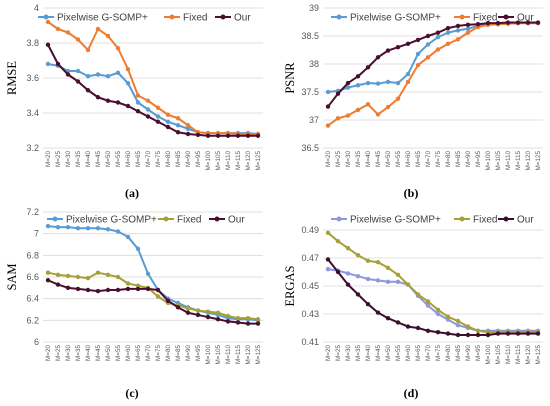 The image size is (550, 406). What do you see at coordinates (32, 43) in the screenshot?
I see `y-tick-label: 3.8` at bounding box center [32, 43].